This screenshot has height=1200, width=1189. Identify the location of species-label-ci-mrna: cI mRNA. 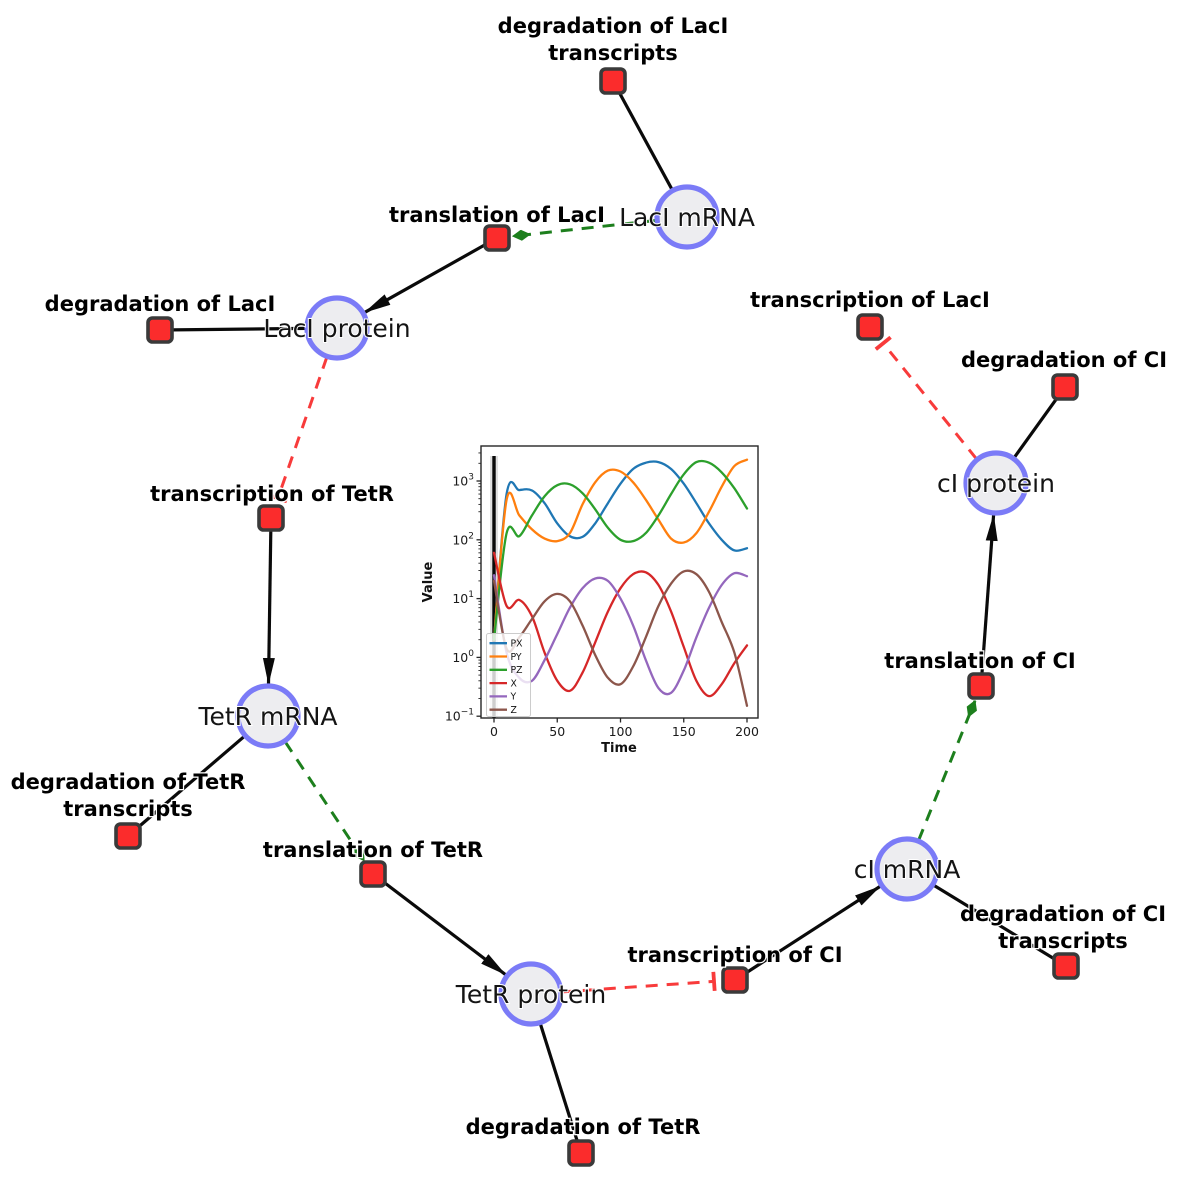
(907, 869).